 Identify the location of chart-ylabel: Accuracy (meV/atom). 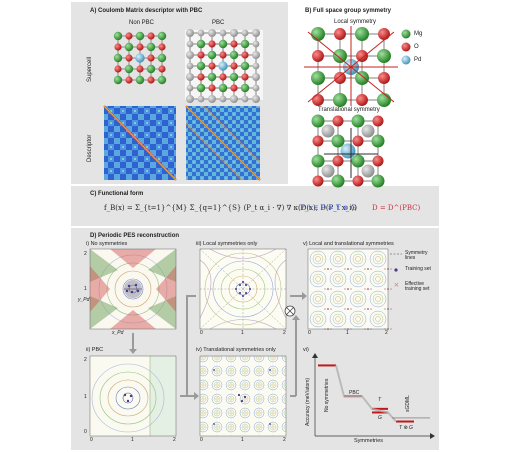
(308, 401).